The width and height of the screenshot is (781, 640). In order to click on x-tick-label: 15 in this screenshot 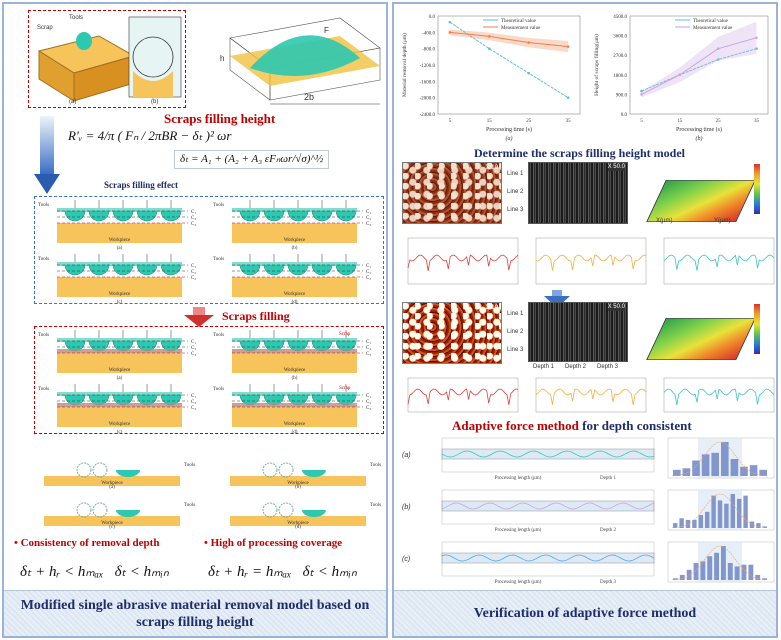, I will do `click(680, 121)`.